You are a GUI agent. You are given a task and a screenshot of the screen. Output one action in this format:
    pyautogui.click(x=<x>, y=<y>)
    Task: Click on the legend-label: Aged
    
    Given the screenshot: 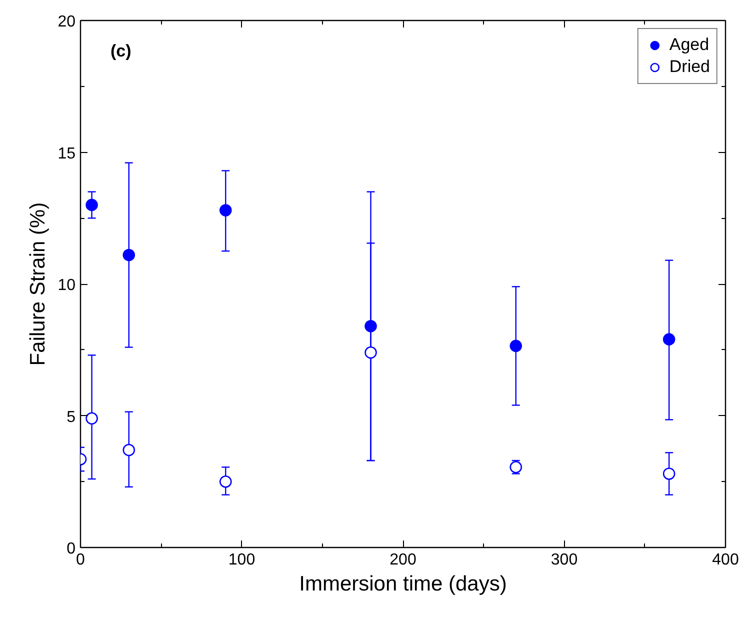 What is the action you would take?
    pyautogui.click(x=689, y=45)
    